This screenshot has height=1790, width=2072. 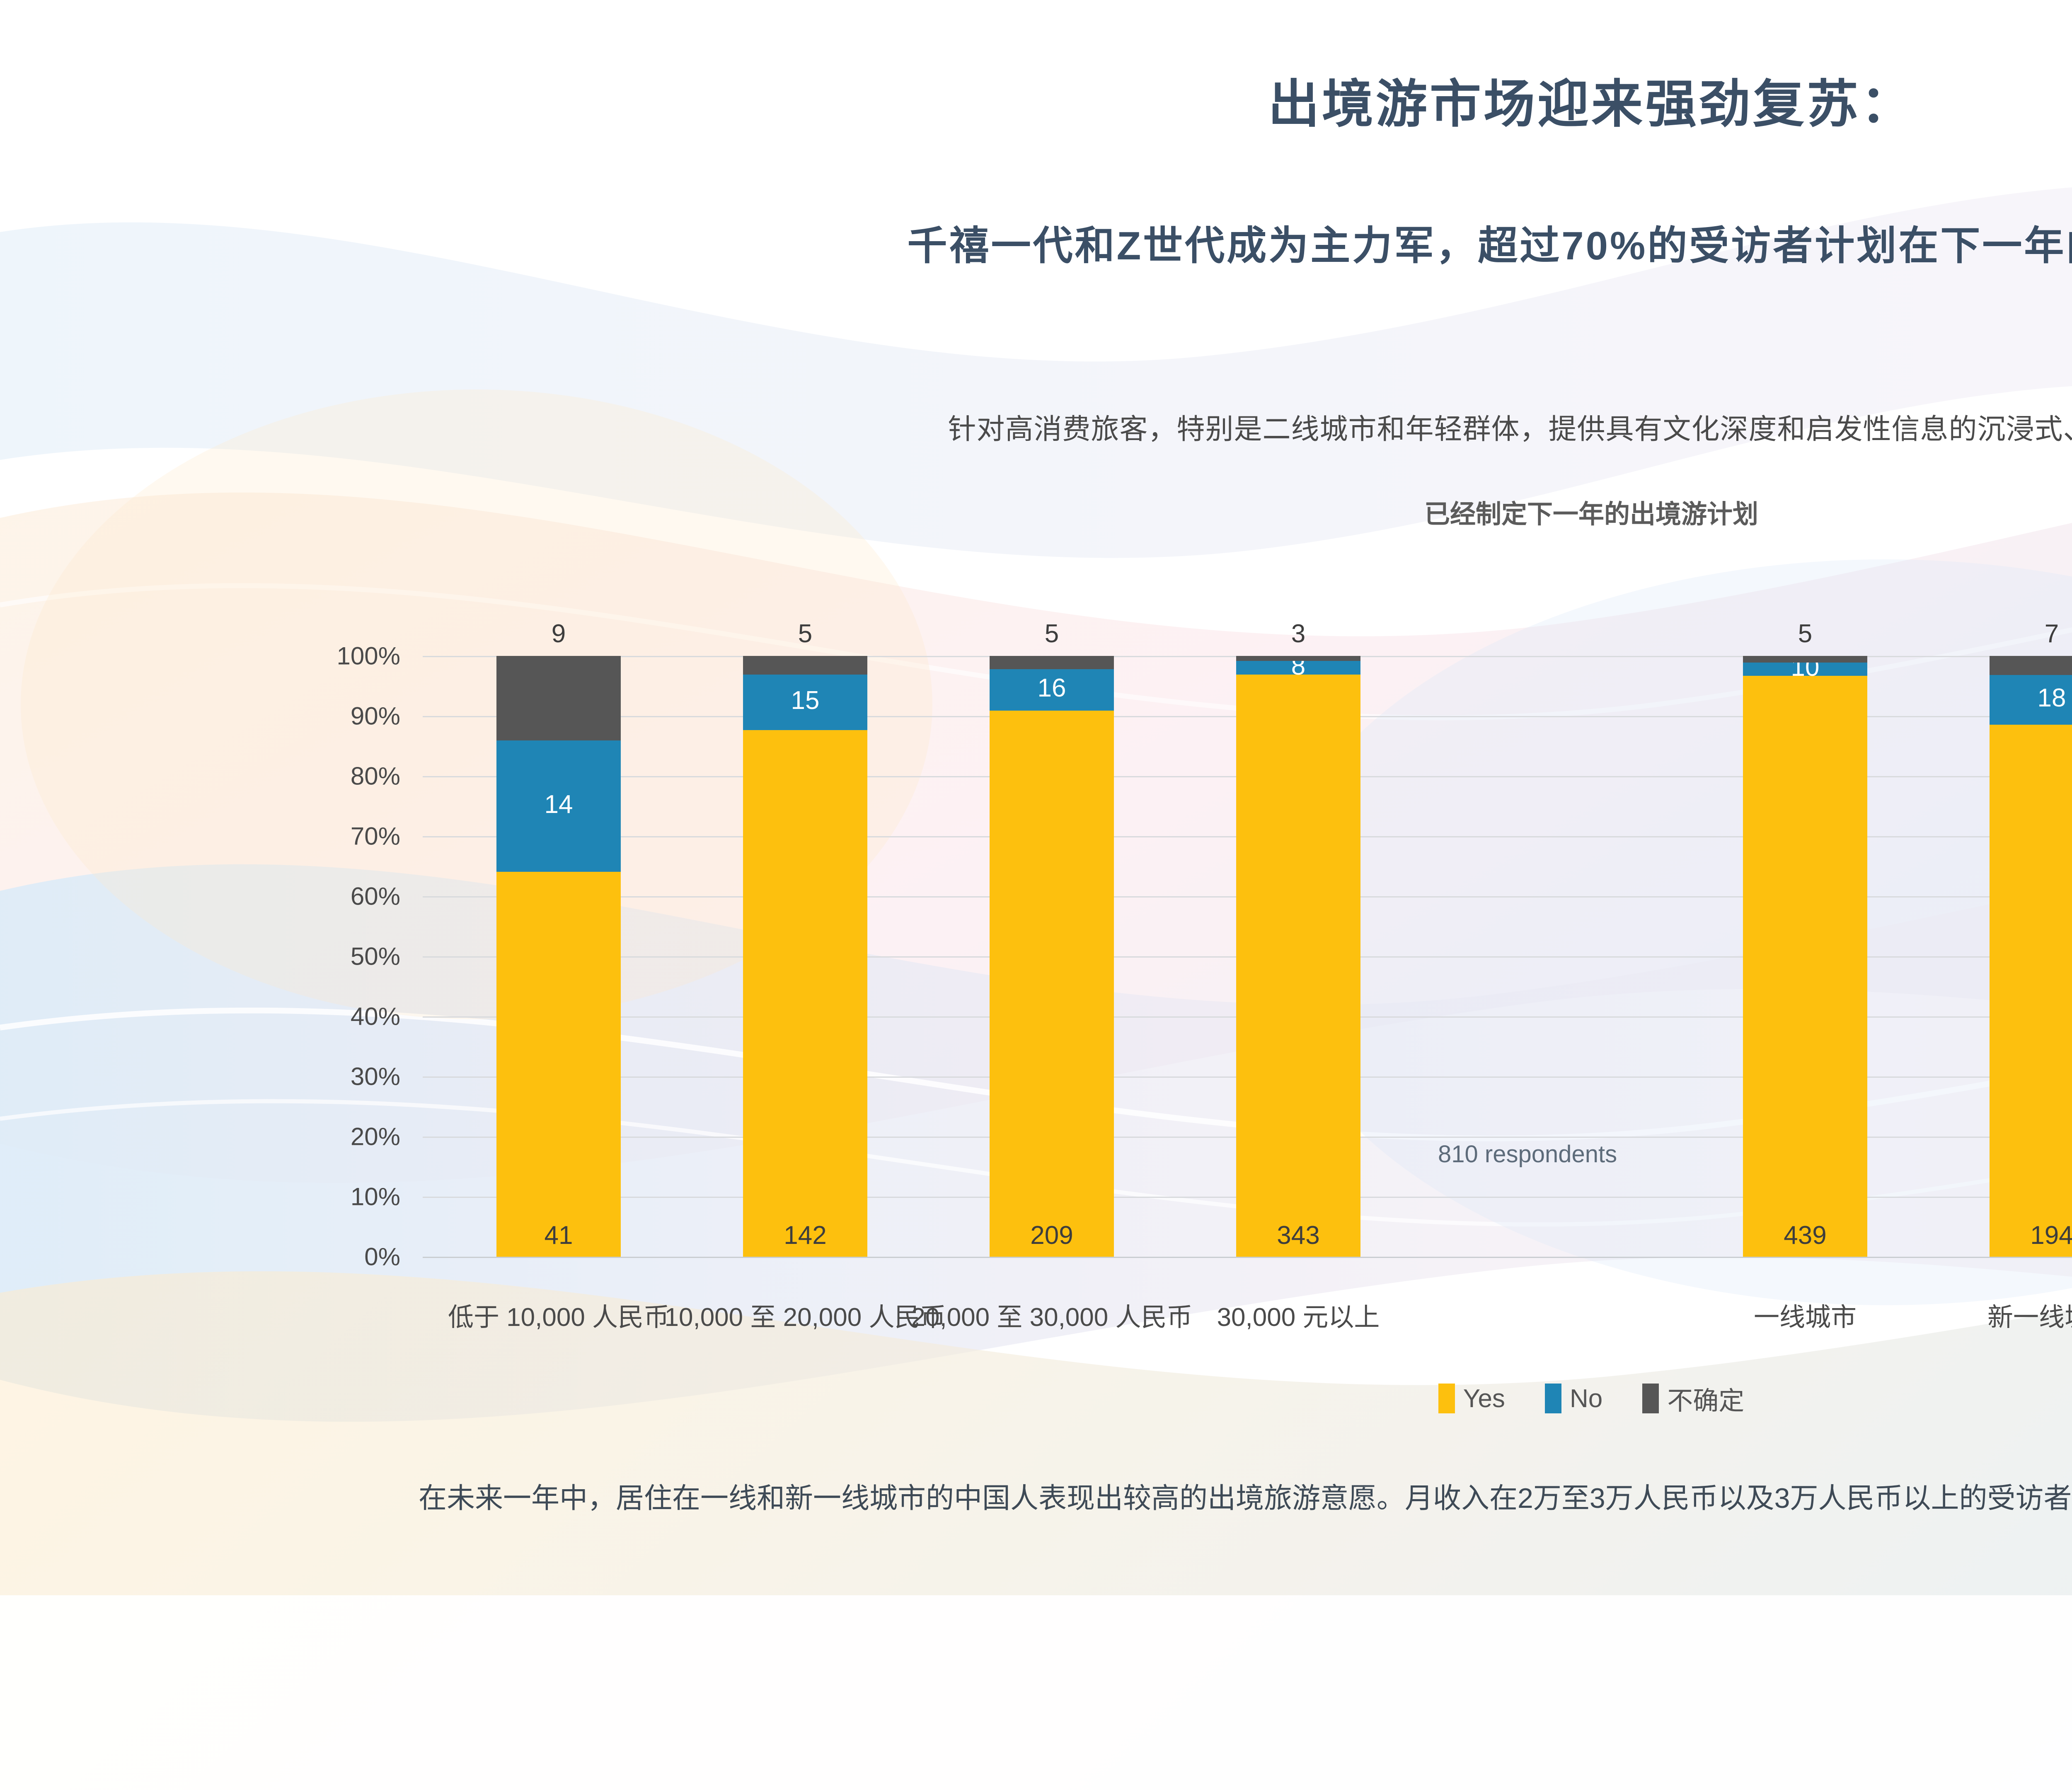 I want to click on legend-label: Yes, so click(x=1484, y=1398).